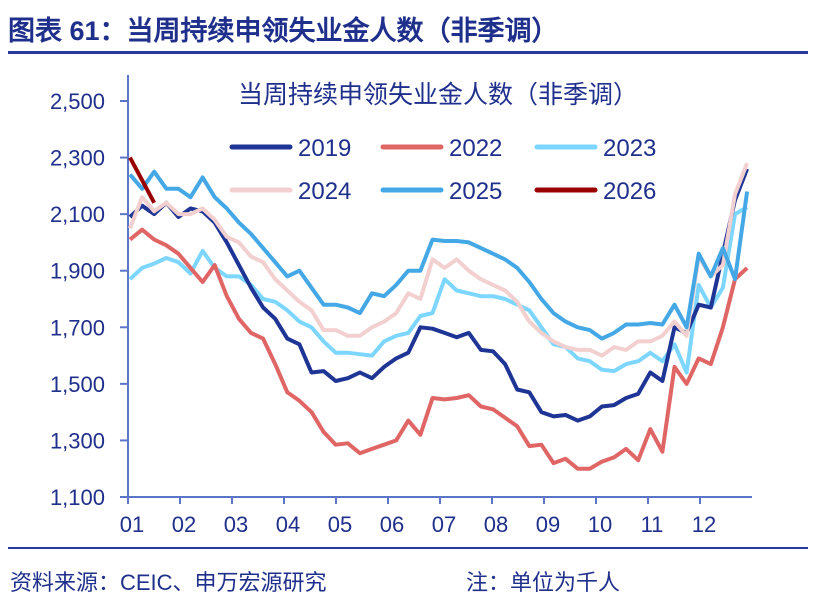 The width and height of the screenshot is (820, 616). I want to click on x-tick-label: 02, so click(184, 524).